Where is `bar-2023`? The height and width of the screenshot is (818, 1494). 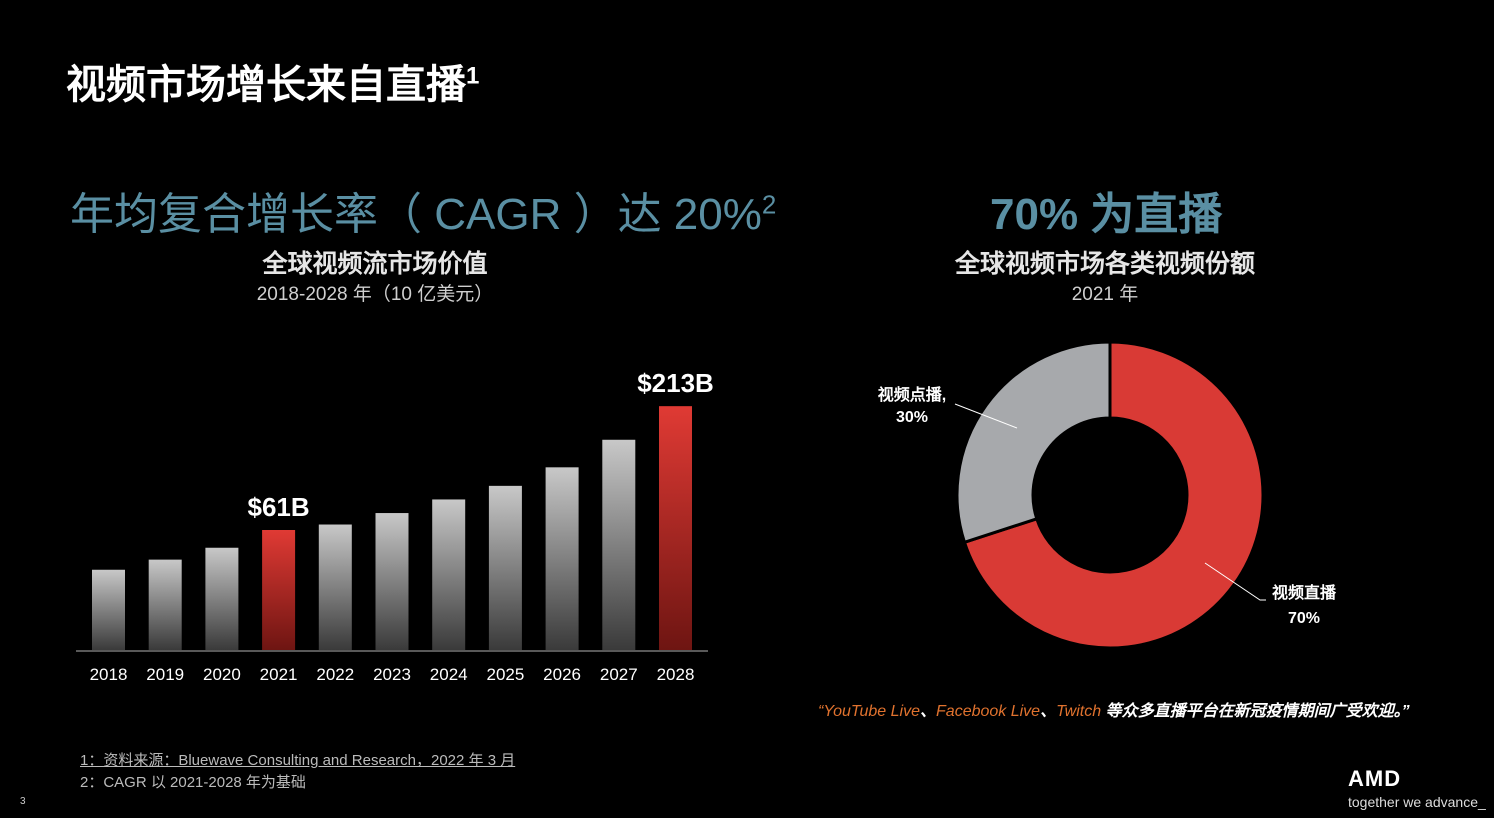
bar-2023 is located at coordinates (392, 581).